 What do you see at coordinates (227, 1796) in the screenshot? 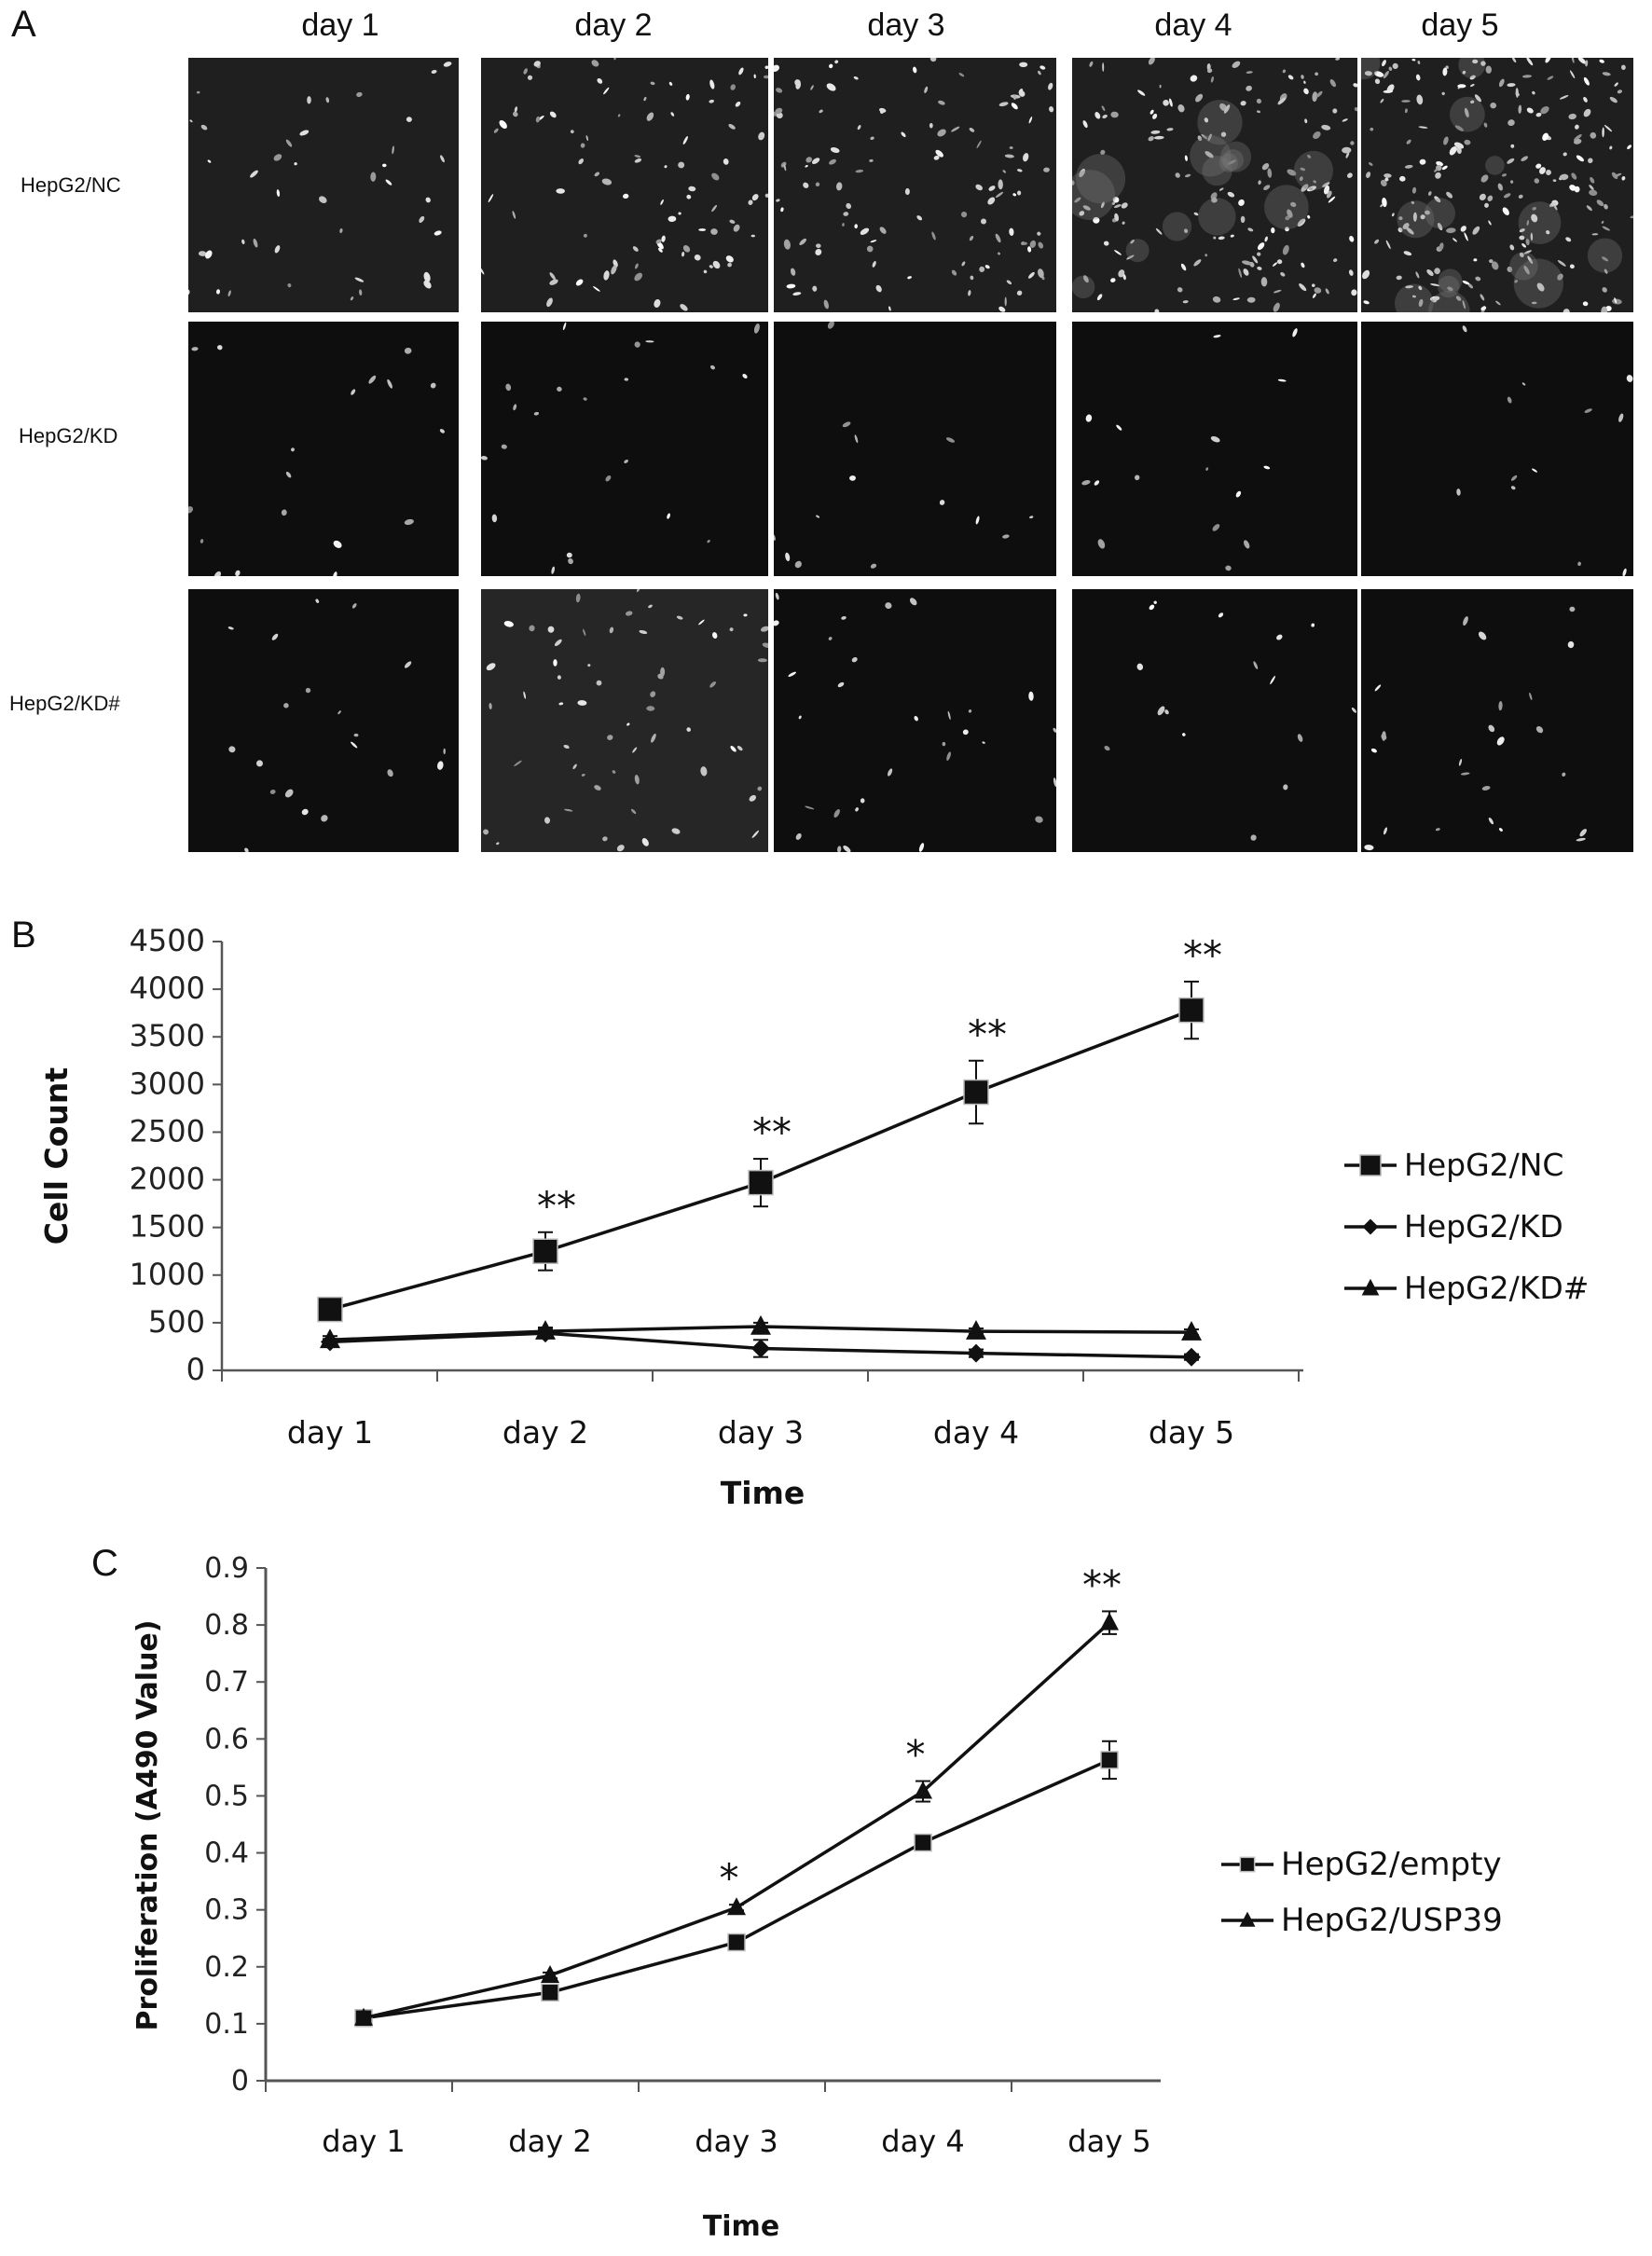
I see `y-tick-label: 0.5` at bounding box center [227, 1796].